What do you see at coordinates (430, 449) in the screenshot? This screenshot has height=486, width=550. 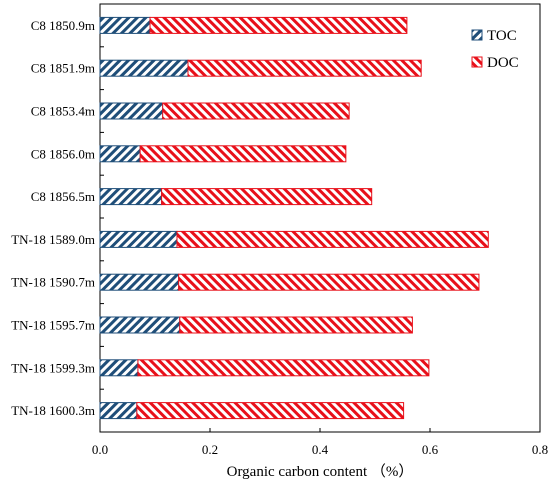 I see `x-tick-label: 0.6` at bounding box center [430, 449].